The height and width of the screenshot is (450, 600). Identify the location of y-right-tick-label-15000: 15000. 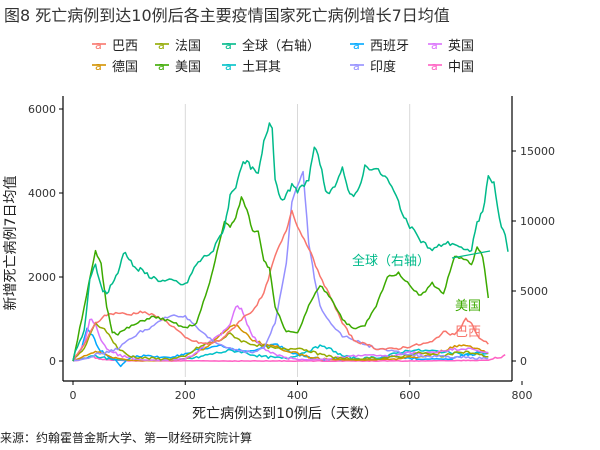
(537, 151).